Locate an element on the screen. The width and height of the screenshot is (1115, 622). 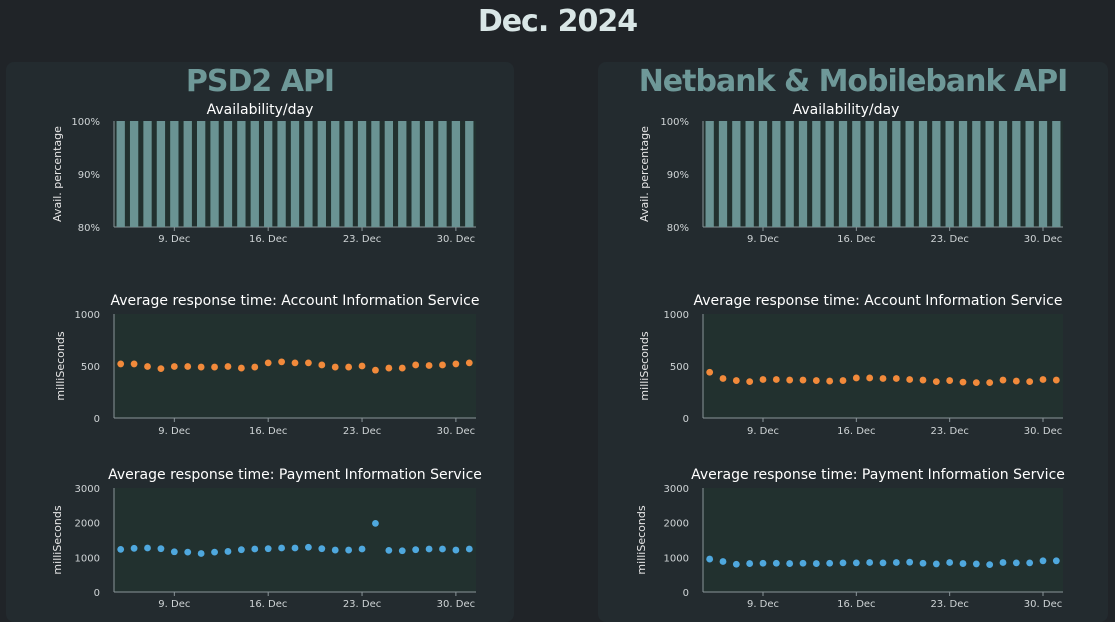
y-tick-label: 500 is located at coordinates (90, 367).